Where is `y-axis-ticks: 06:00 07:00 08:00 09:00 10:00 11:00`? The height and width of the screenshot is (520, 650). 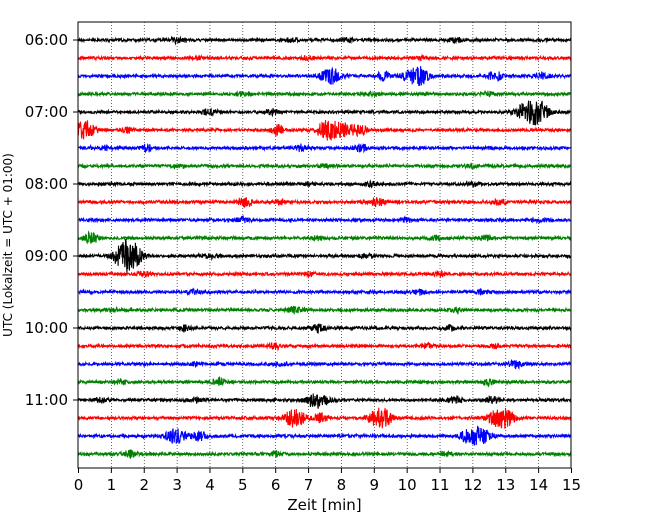
y-axis-ticks: 06:00 07:00 08:00 09:00 10:00 11:00 is located at coordinates (51, 220).